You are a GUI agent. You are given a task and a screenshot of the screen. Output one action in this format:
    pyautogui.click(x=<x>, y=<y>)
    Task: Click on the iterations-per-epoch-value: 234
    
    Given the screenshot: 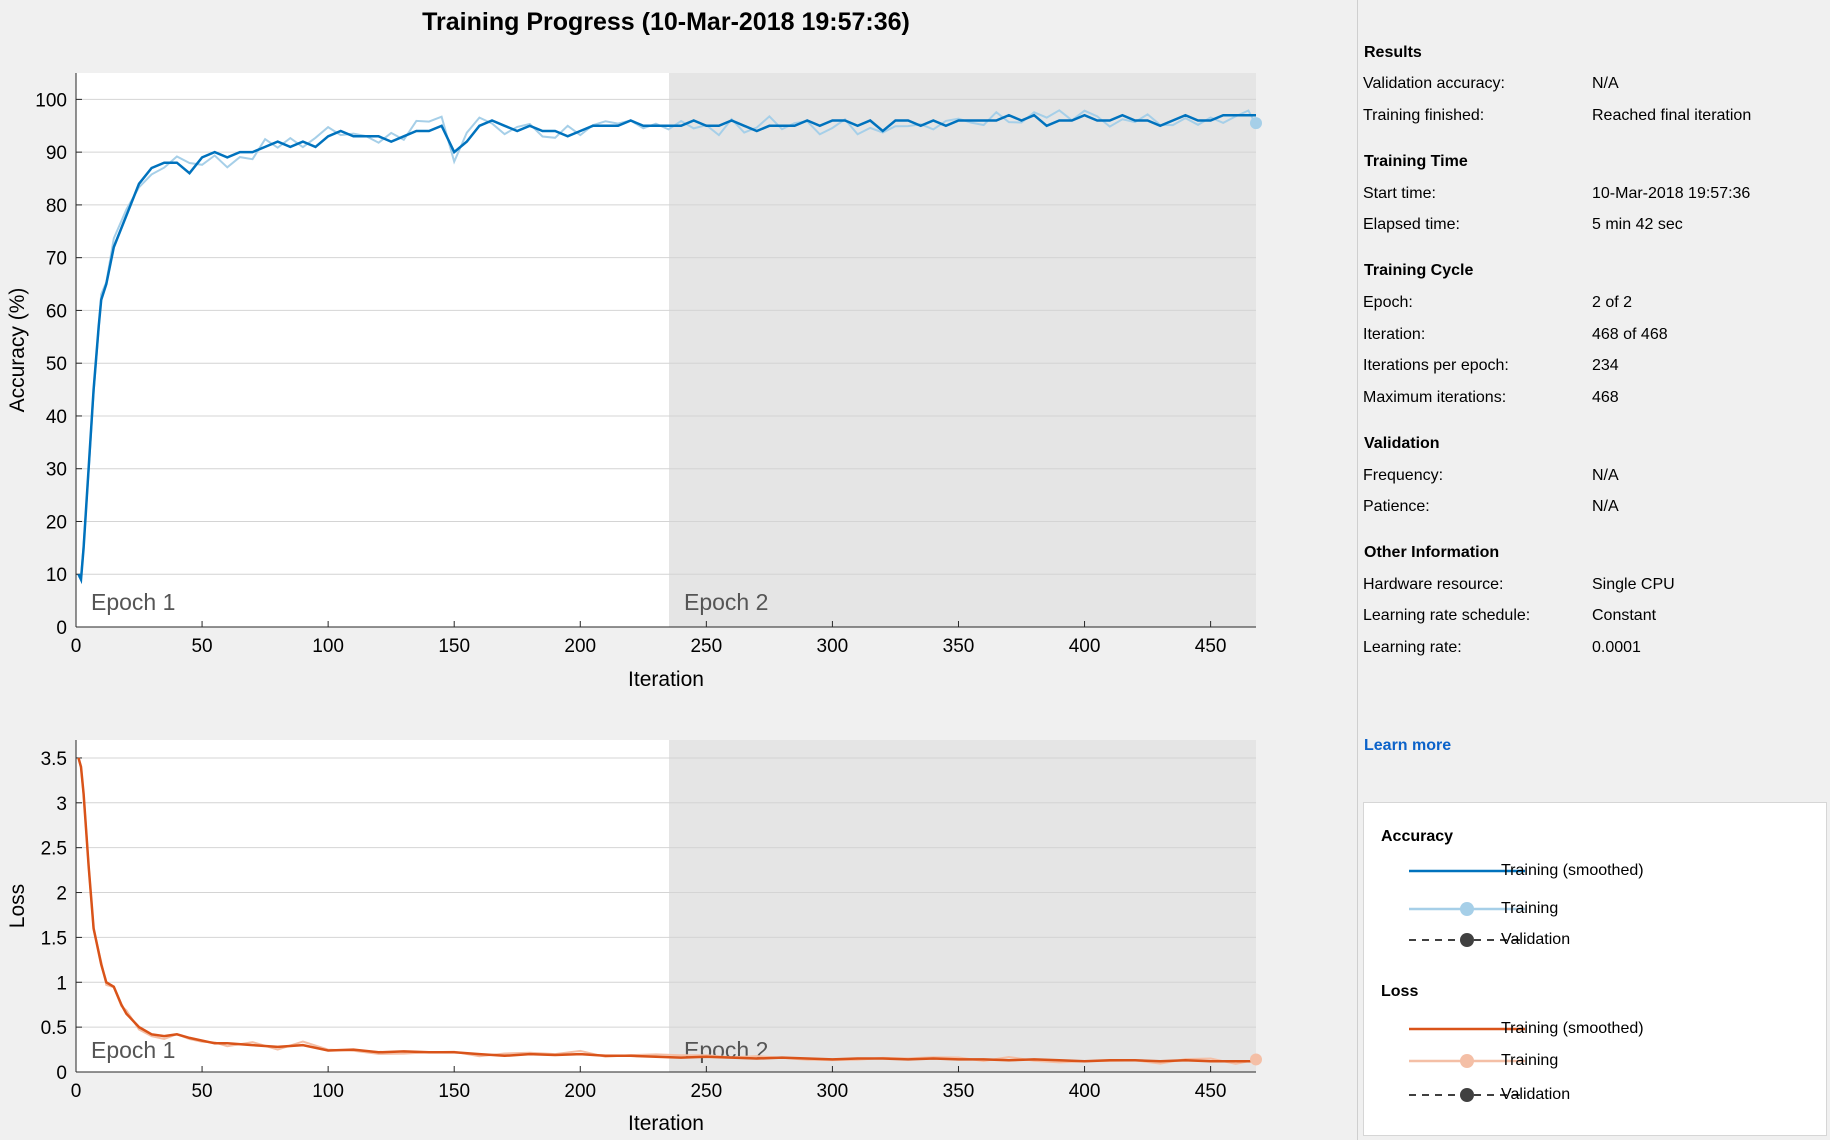 What is the action you would take?
    pyautogui.click(x=1605, y=365)
    